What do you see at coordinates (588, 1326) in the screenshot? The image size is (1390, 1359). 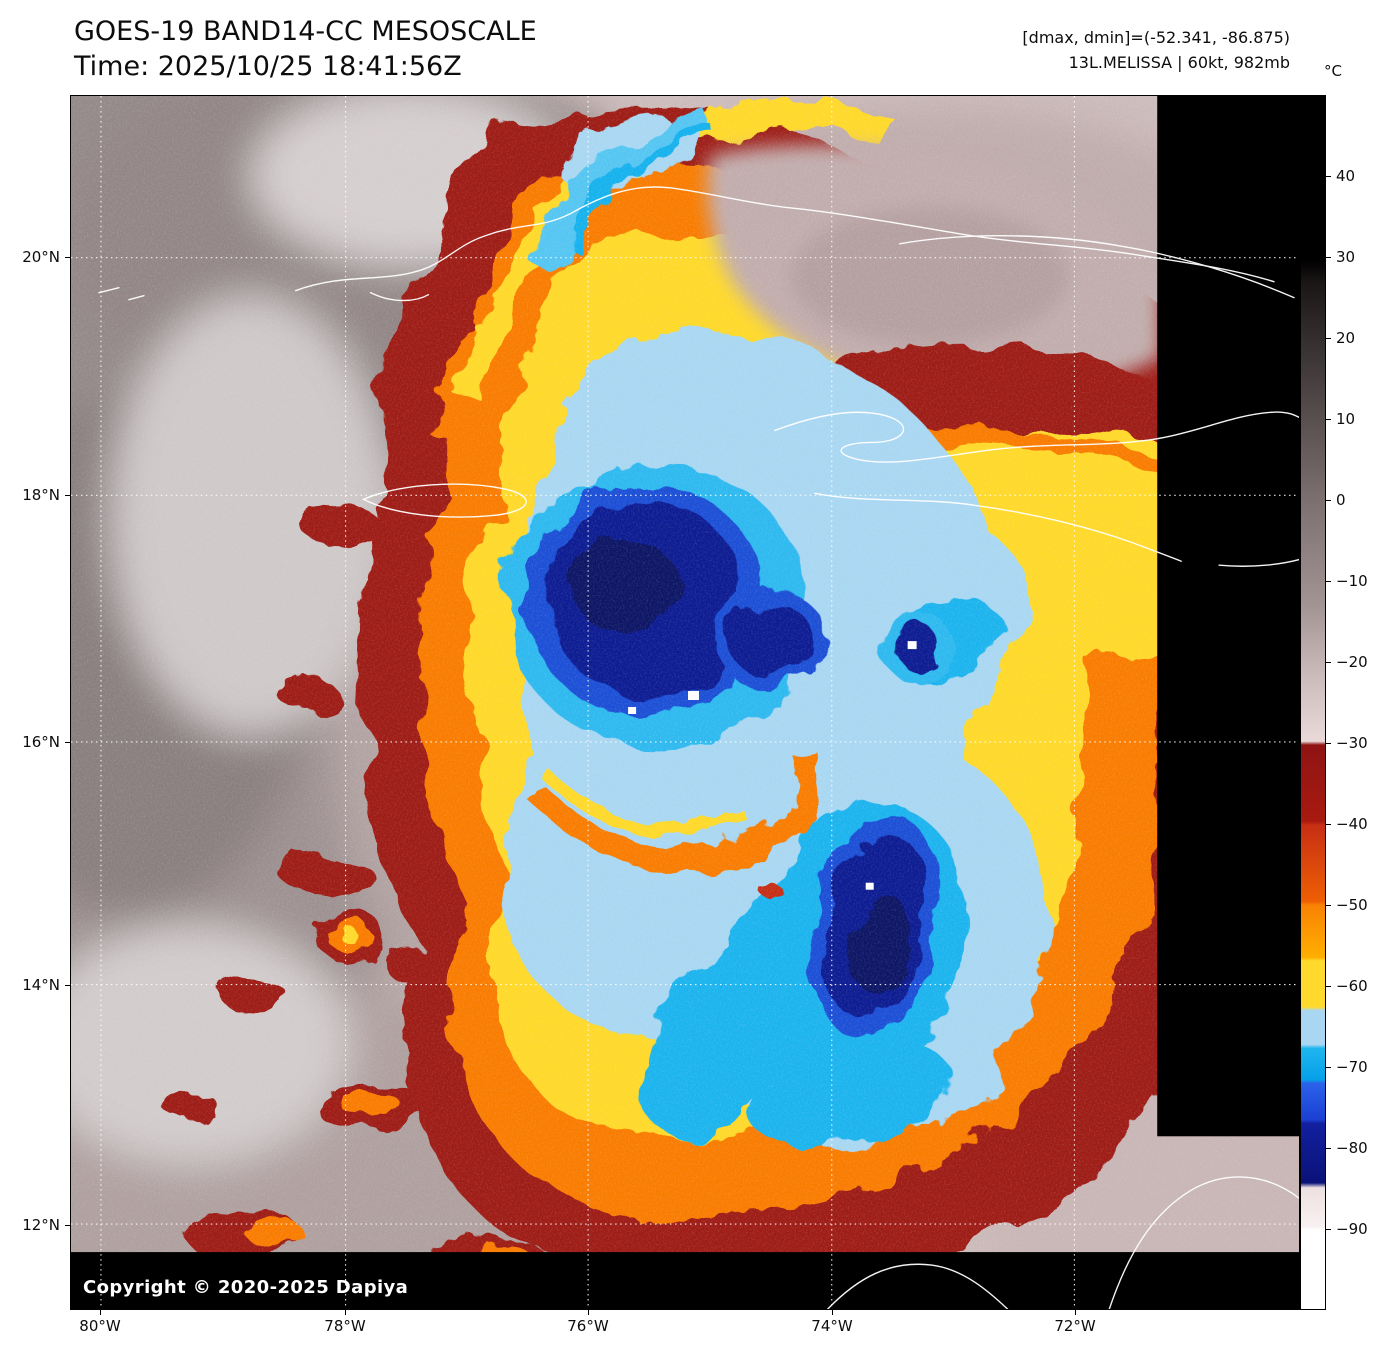 I see `lon-axis-label: 76°W` at bounding box center [588, 1326].